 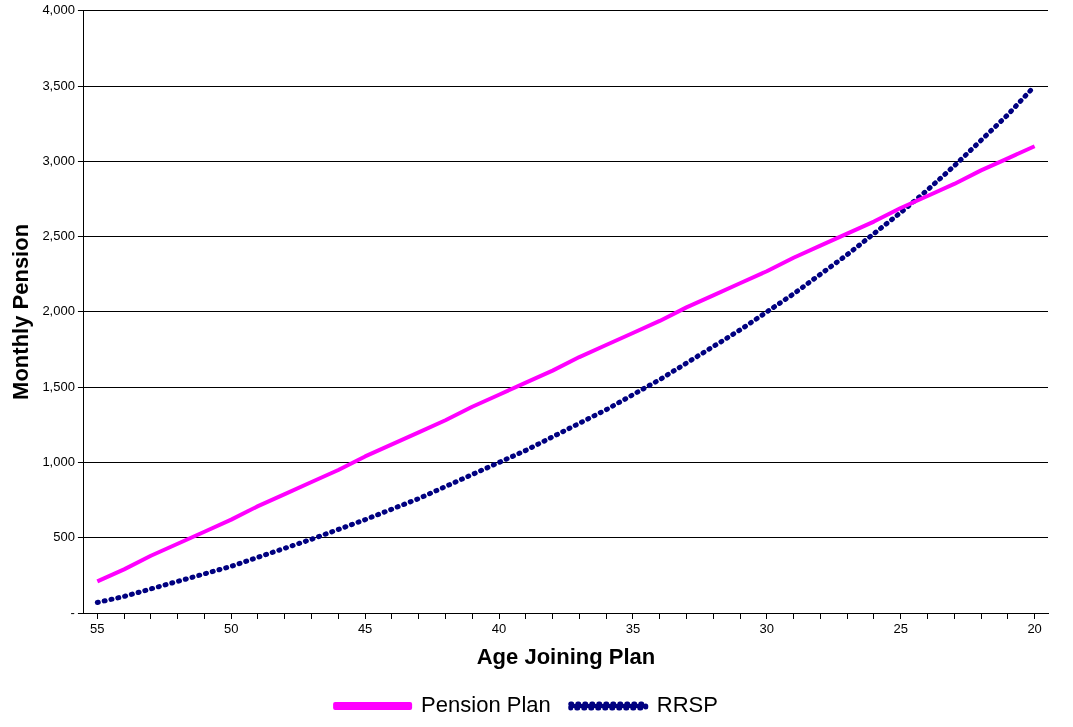 What do you see at coordinates (21, 311) in the screenshot?
I see `y-axis-title: Monthly Pension` at bounding box center [21, 311].